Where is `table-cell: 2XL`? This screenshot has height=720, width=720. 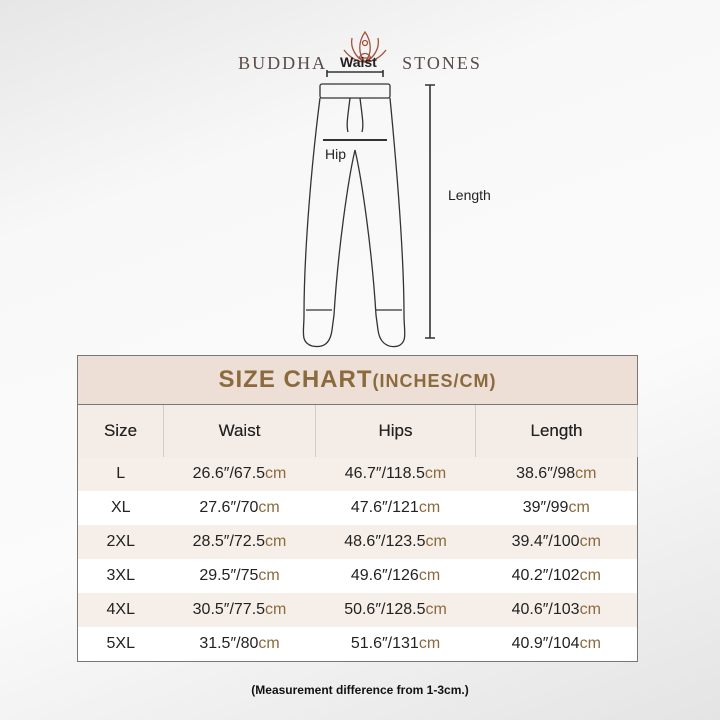 table-cell: 2XL is located at coordinates (120, 542).